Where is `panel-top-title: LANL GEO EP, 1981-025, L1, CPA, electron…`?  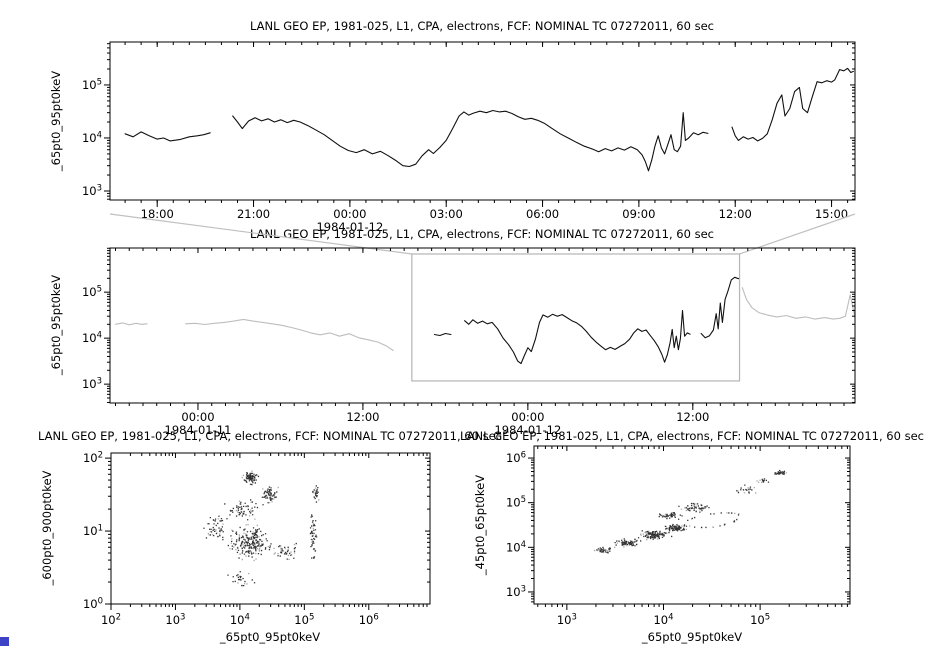
panel-top-title: LANL GEO EP, 1981-025, L1, CPA, electron… is located at coordinates (482, 26).